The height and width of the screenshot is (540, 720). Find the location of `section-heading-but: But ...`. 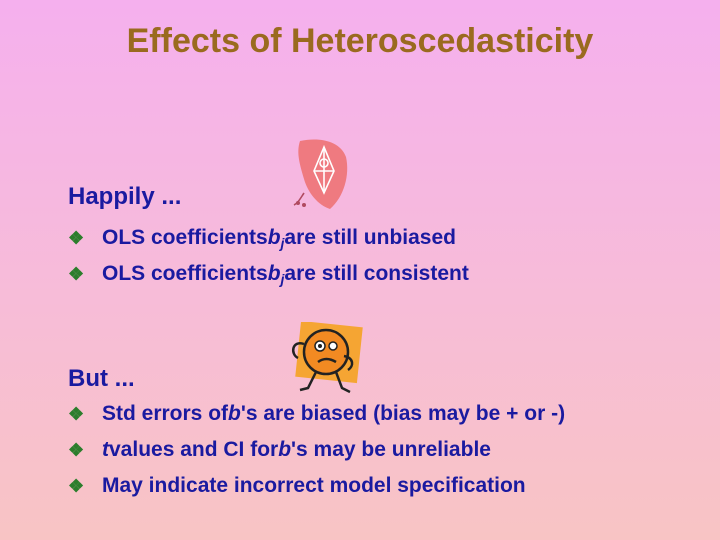

section-heading-but: But ... is located at coordinates (101, 378).